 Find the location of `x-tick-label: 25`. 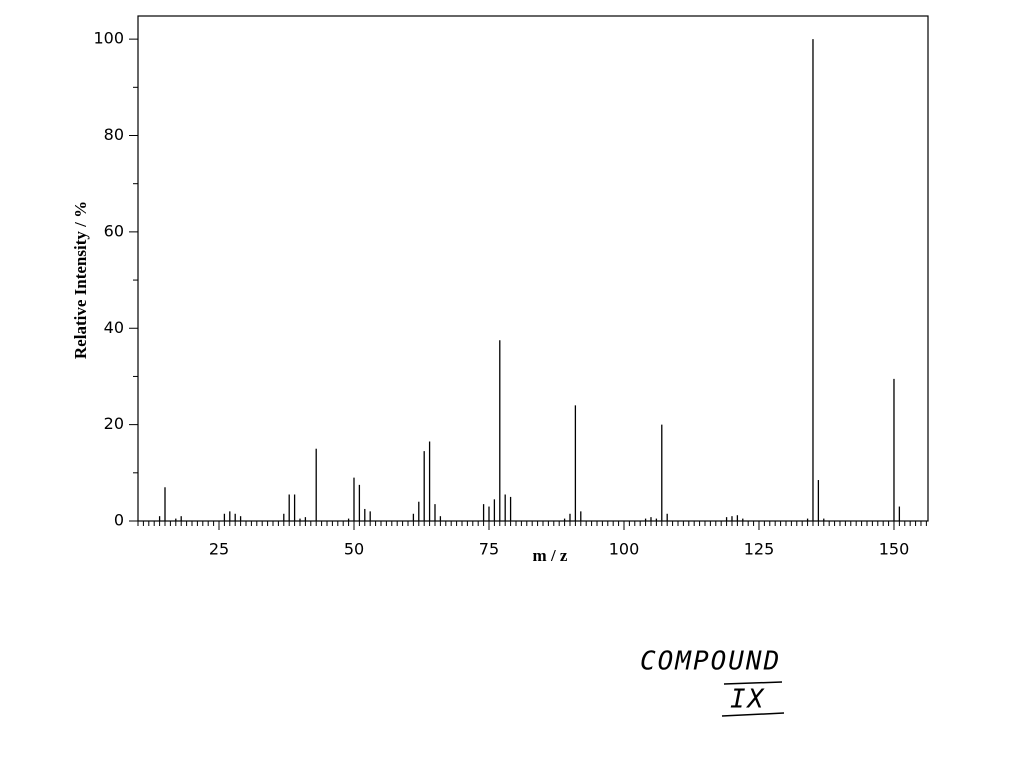

x-tick-label: 25 is located at coordinates (219, 549).